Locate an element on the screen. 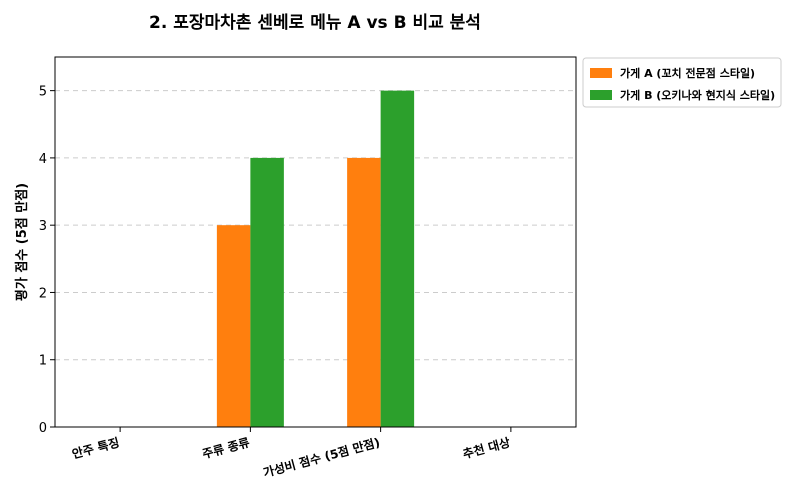 The image size is (800, 500). legend: 가게 A (꼬치 전문점 스타일) 가게 B (오키나와 현지식 스타일) is located at coordinates (682, 82).